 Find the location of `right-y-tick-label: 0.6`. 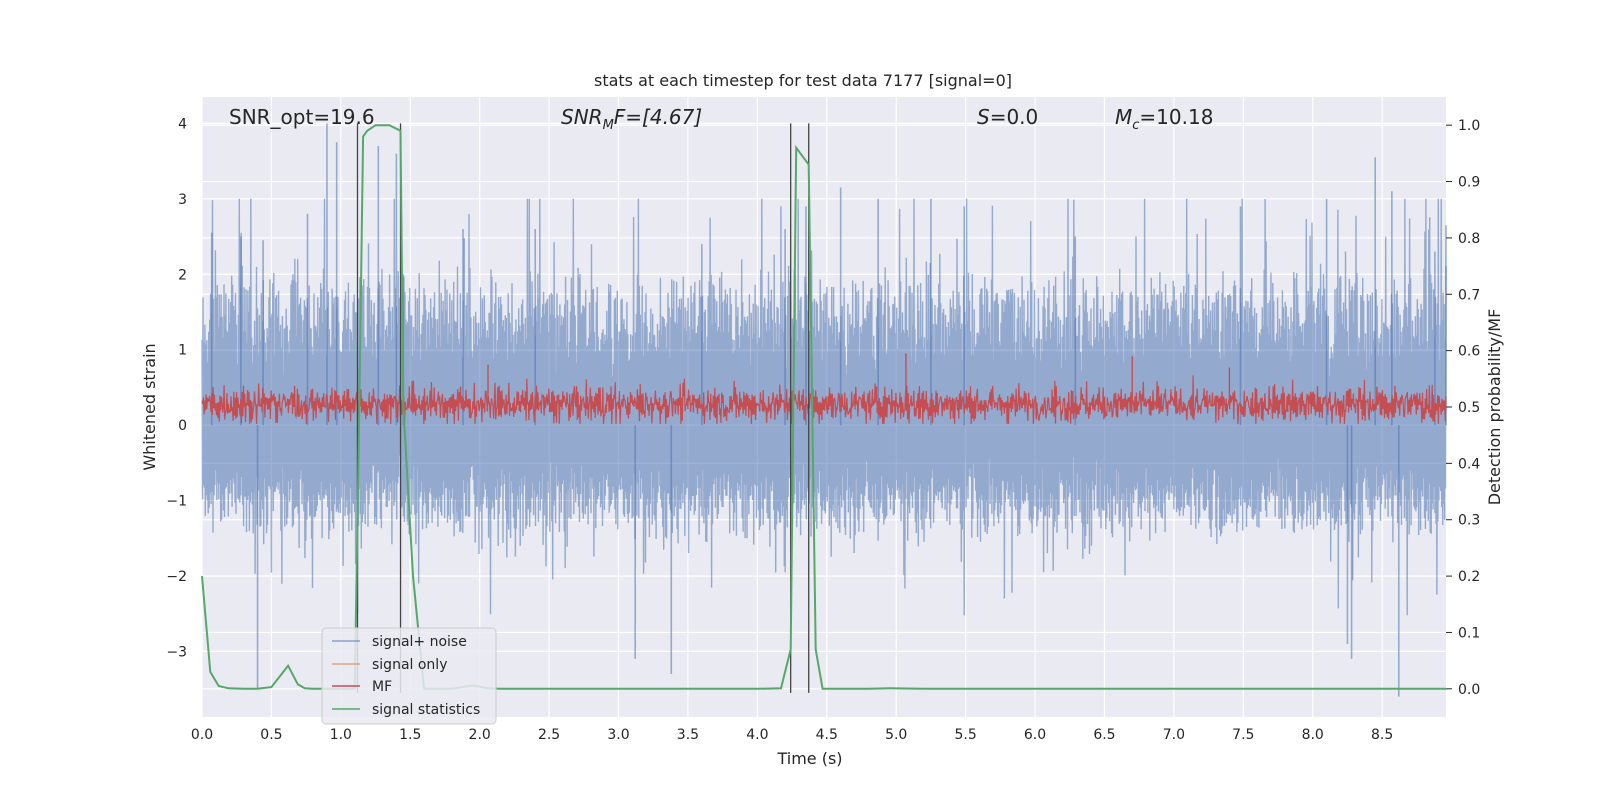

right-y-tick-label: 0.6 is located at coordinates (1469, 352).